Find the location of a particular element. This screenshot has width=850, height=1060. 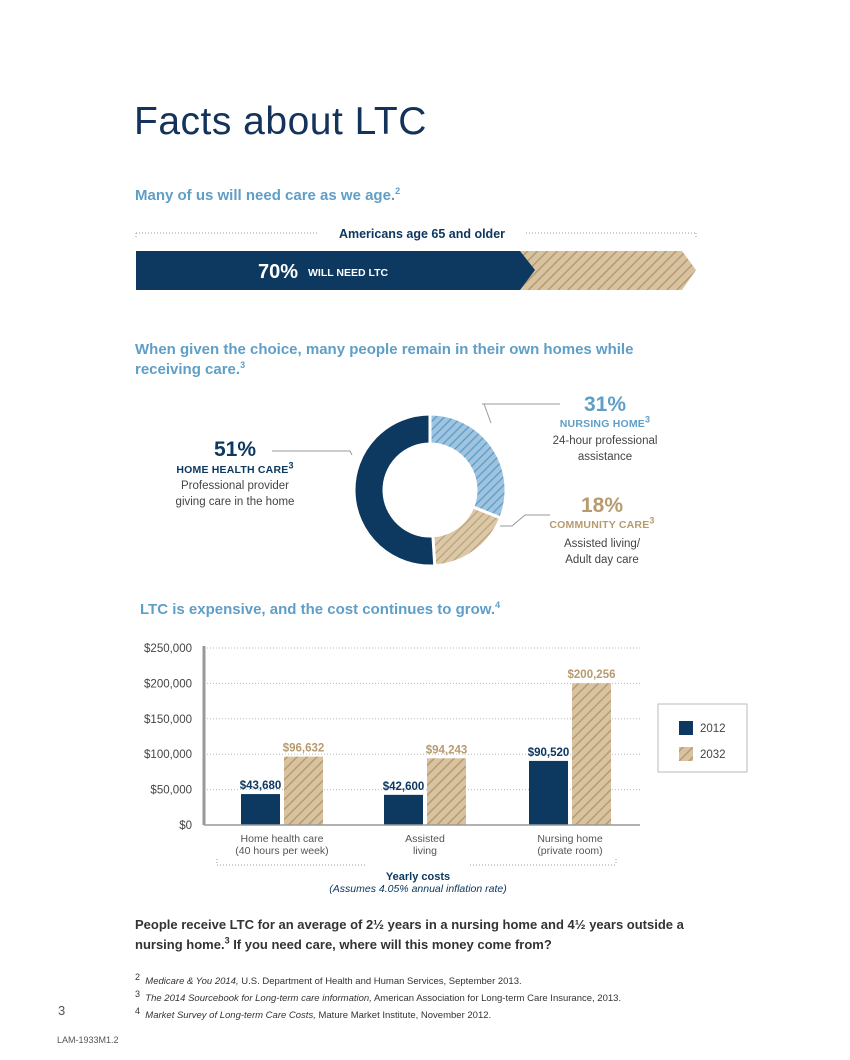

x-tick-label: (40 hours per week) is located at coordinates (281, 851).